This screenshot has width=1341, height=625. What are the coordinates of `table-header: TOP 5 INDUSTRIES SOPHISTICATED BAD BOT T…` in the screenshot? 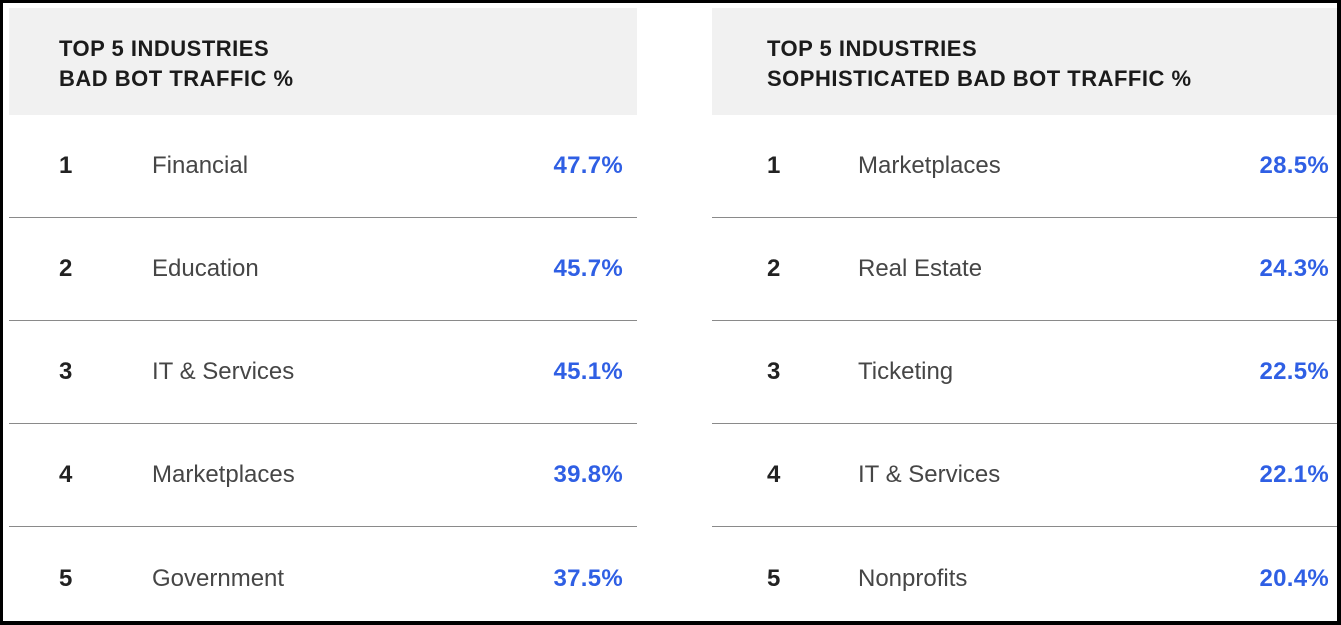 It's located at (1024, 61).